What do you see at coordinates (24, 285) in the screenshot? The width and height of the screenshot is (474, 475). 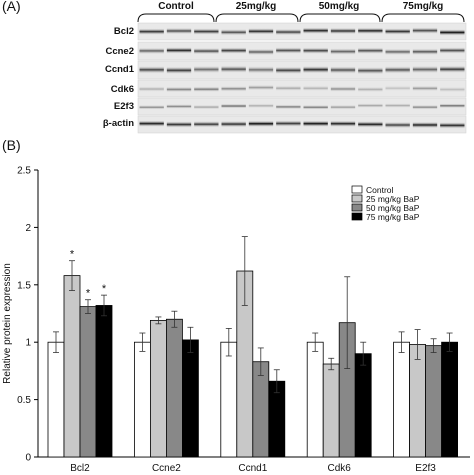 I see `y-tick-label: 1.5` at bounding box center [24, 285].